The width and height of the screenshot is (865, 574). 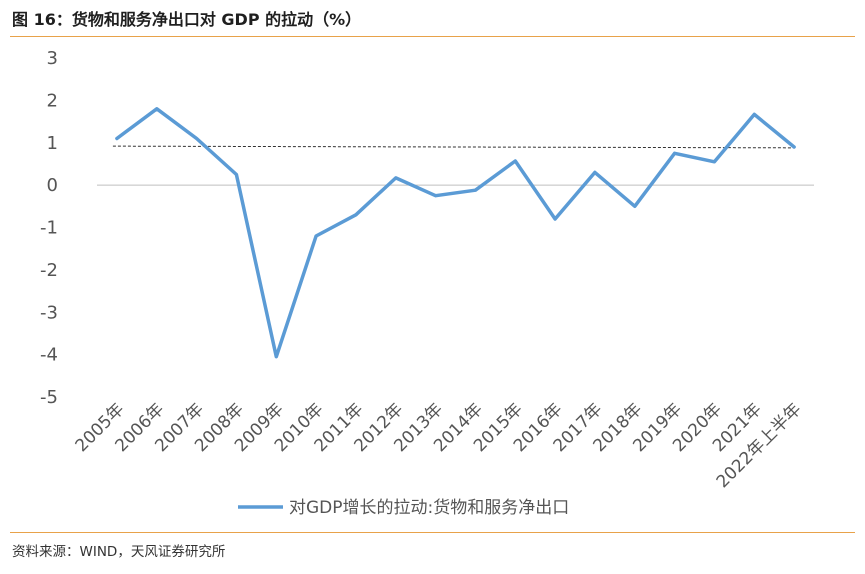 What do you see at coordinates (432, 532) in the screenshot?
I see `source-divider` at bounding box center [432, 532].